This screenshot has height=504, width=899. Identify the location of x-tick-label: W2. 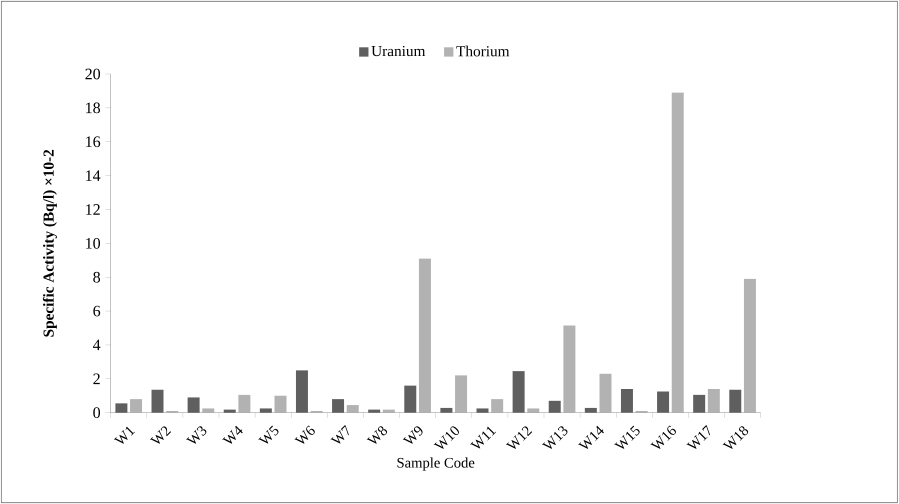
(161, 435).